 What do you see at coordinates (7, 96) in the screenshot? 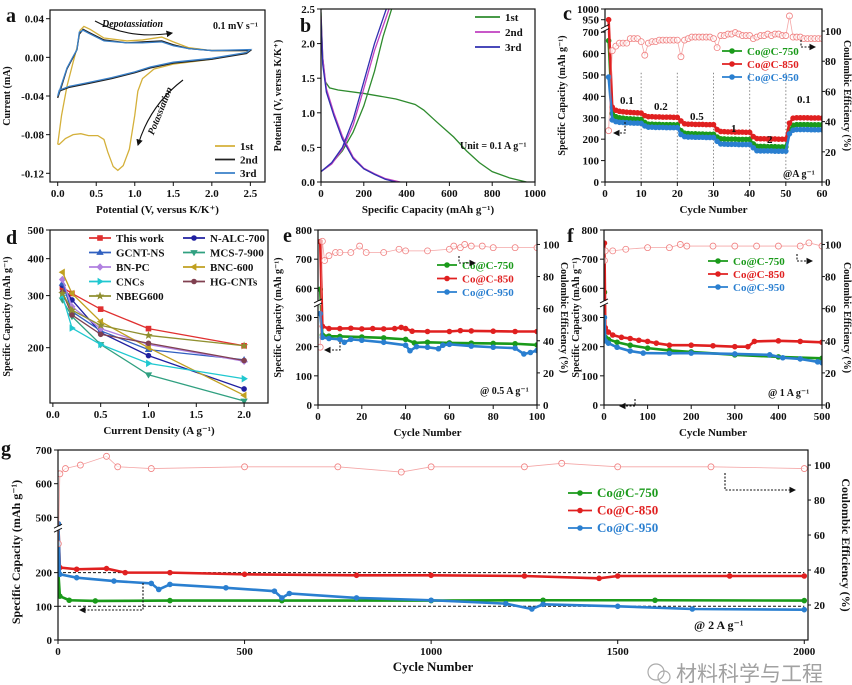
I see `y-axis-title: Current (mA)` at bounding box center [7, 96].